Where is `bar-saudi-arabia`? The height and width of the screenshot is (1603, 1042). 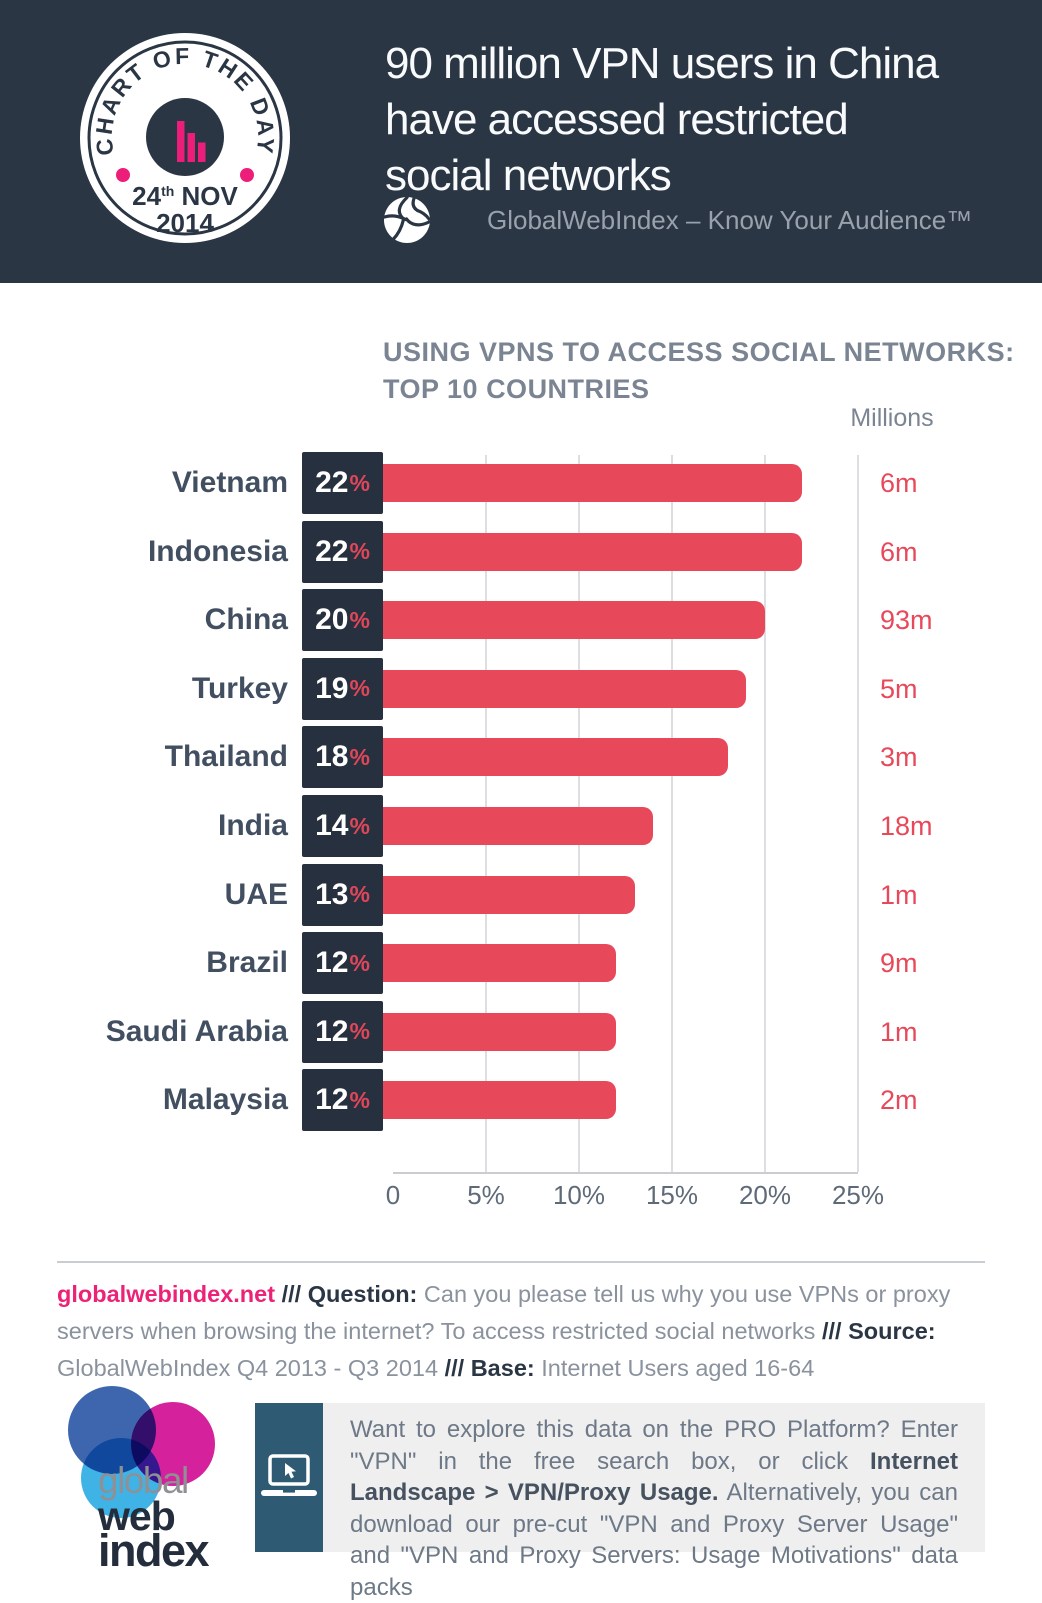
bar-saudi-arabia is located at coordinates (500, 1031).